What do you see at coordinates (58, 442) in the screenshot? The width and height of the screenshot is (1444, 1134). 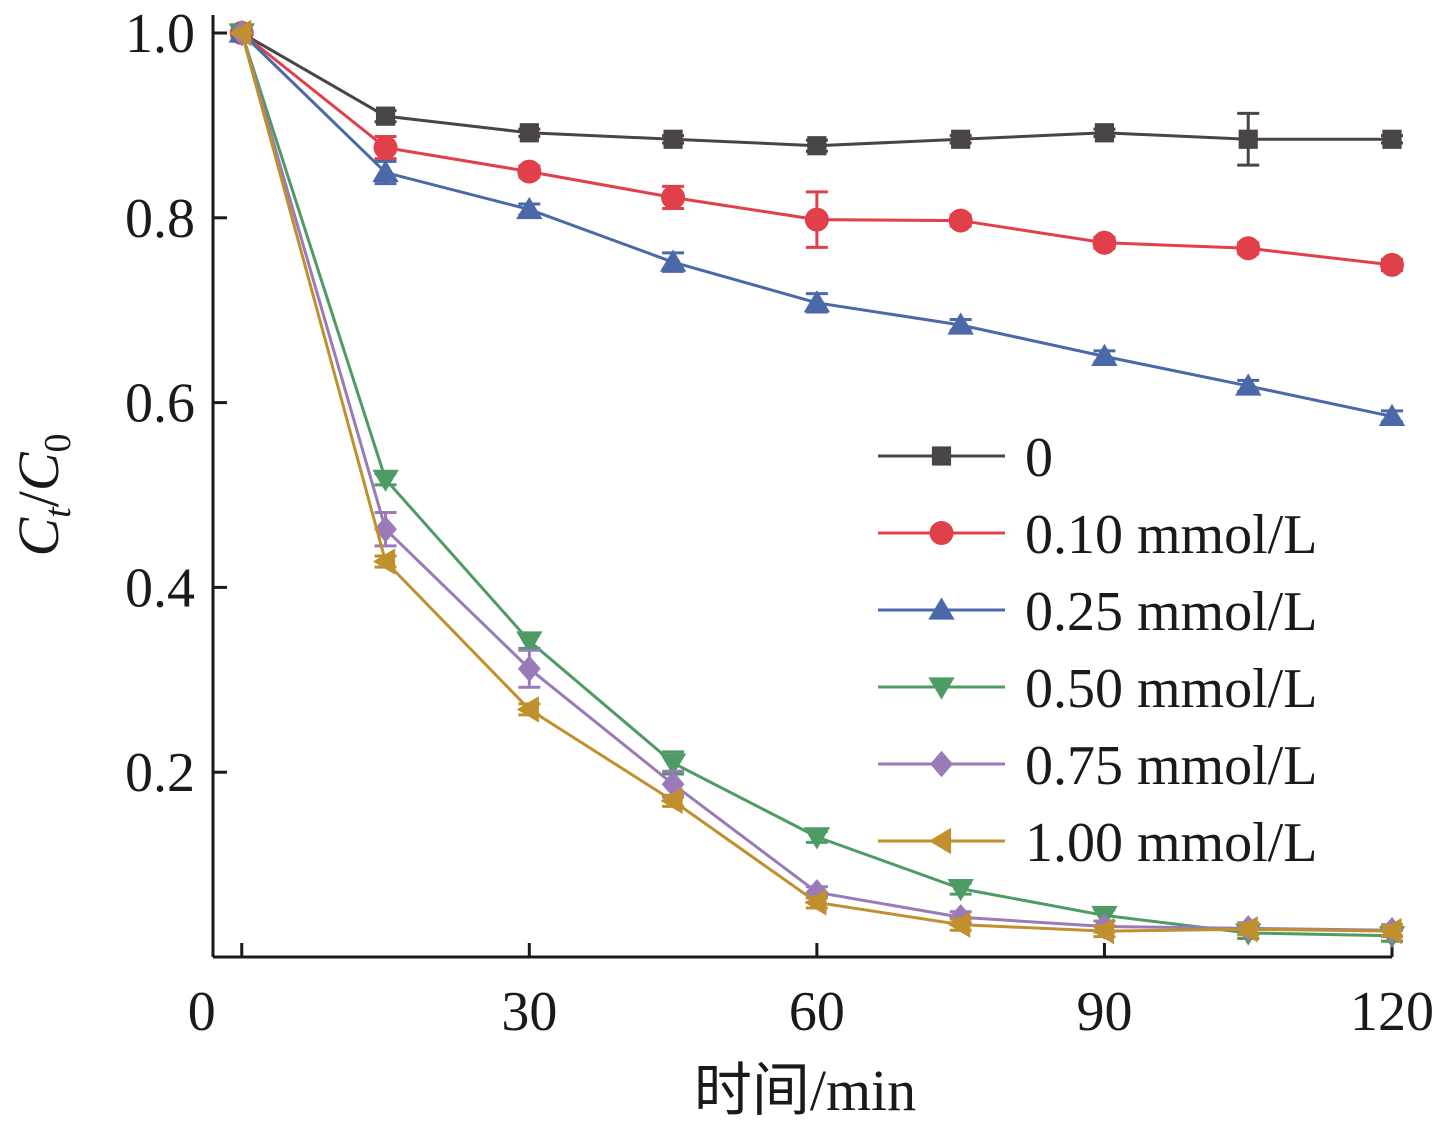 I see `y-axis-title-sub-0: 0` at bounding box center [58, 442].